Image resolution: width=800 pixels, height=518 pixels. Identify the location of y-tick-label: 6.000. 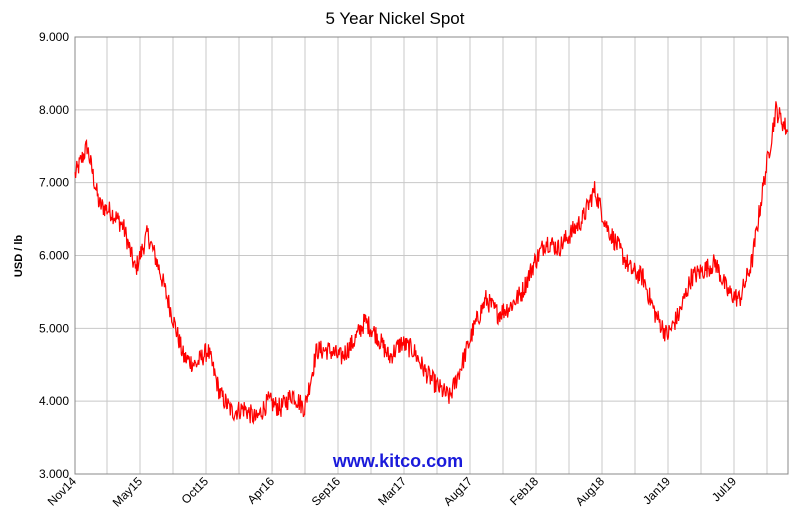
(54, 256).